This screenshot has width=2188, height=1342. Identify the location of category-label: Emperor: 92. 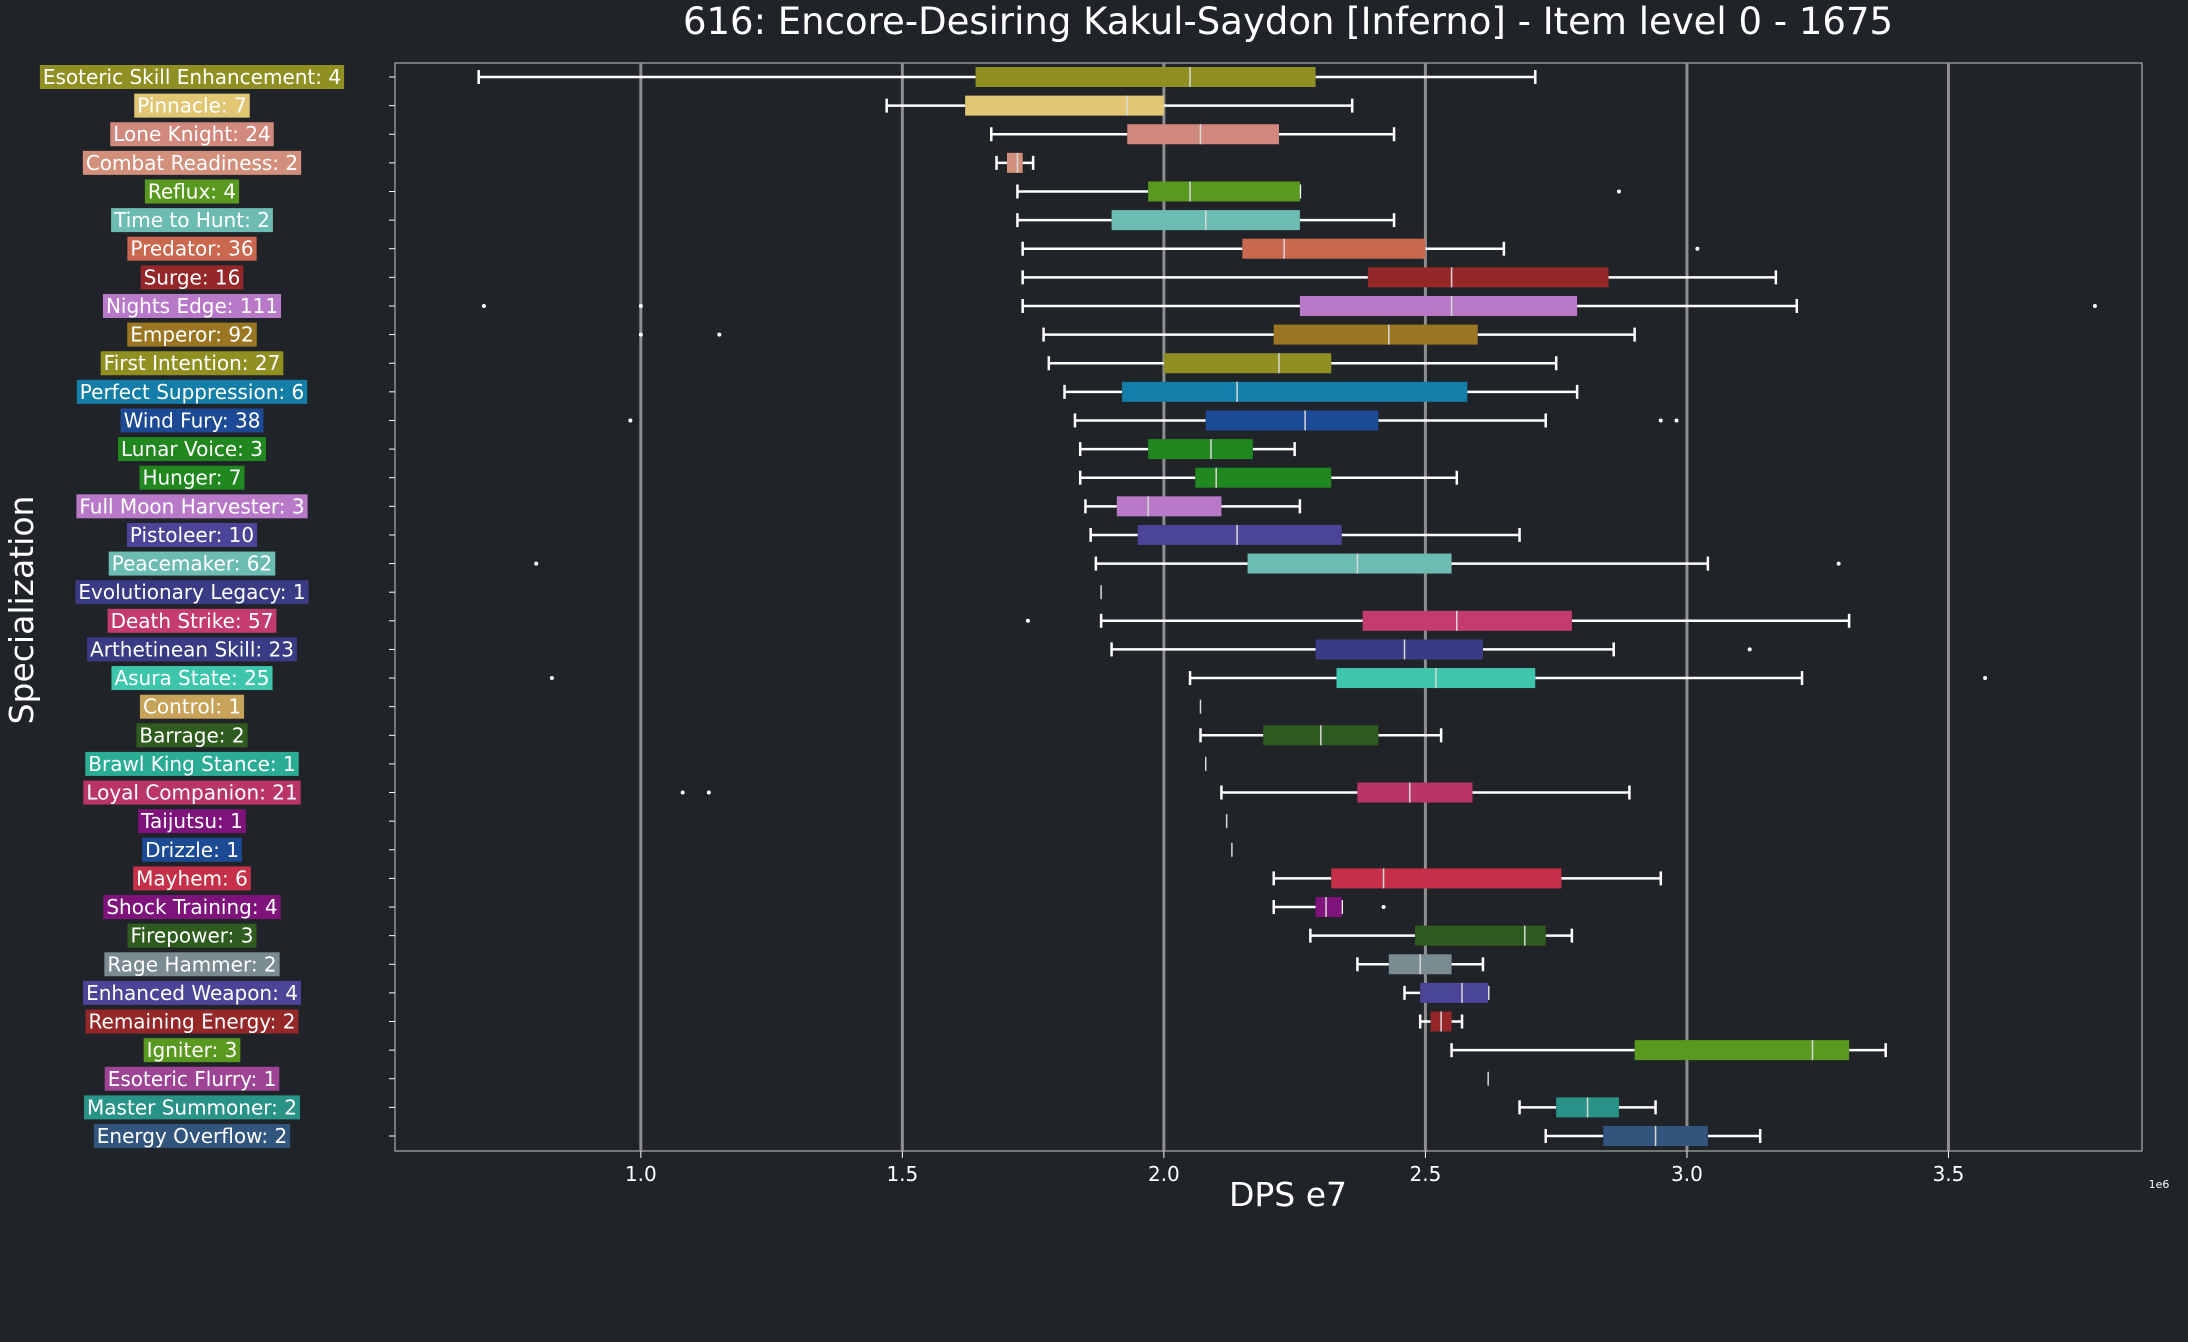
(192, 335).